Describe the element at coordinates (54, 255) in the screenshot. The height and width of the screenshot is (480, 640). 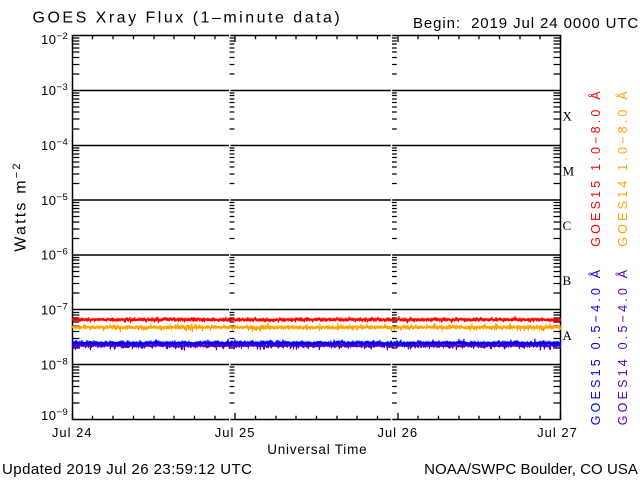
I see `svg-text: 10⁻⁶` at that location.